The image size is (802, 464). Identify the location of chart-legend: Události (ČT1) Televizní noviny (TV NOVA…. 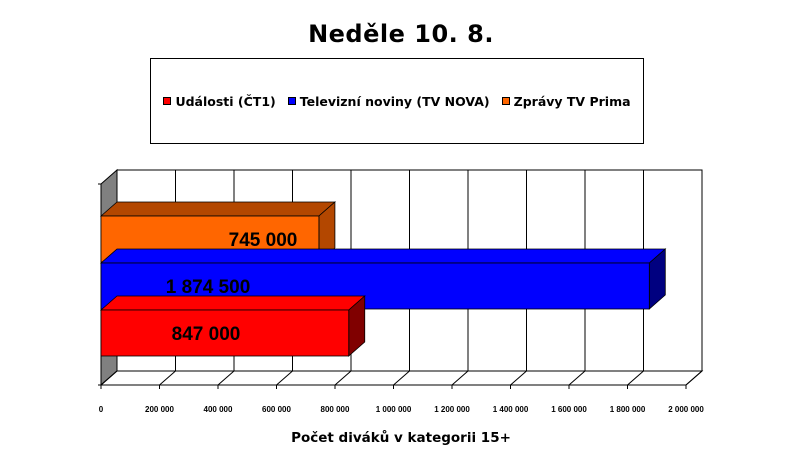
(397, 101).